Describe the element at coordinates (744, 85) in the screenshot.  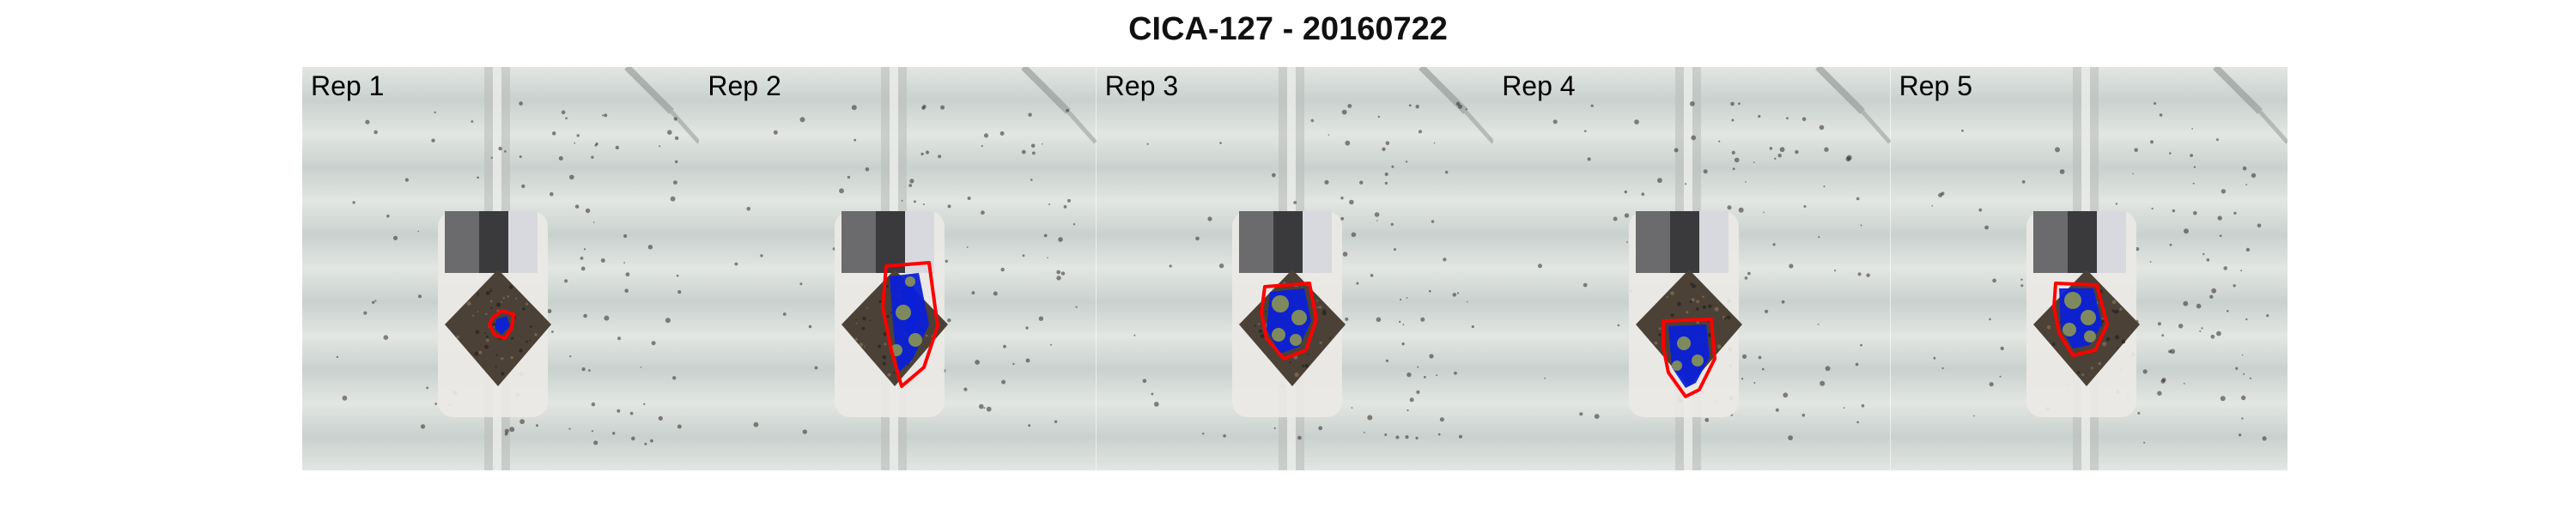
I see `panel-label: Rep 2` at that location.